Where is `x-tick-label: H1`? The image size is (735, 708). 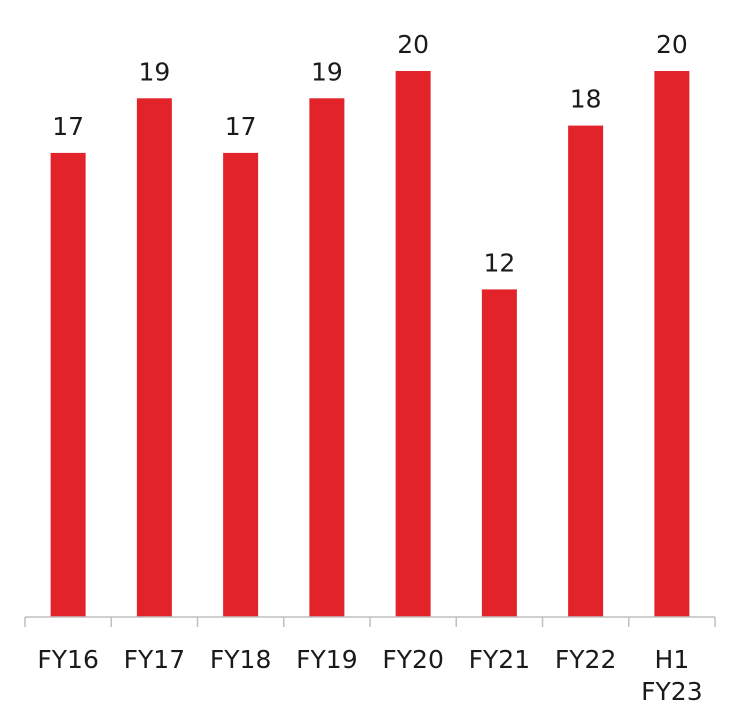 x-tick-label: H1 is located at coordinates (672, 659).